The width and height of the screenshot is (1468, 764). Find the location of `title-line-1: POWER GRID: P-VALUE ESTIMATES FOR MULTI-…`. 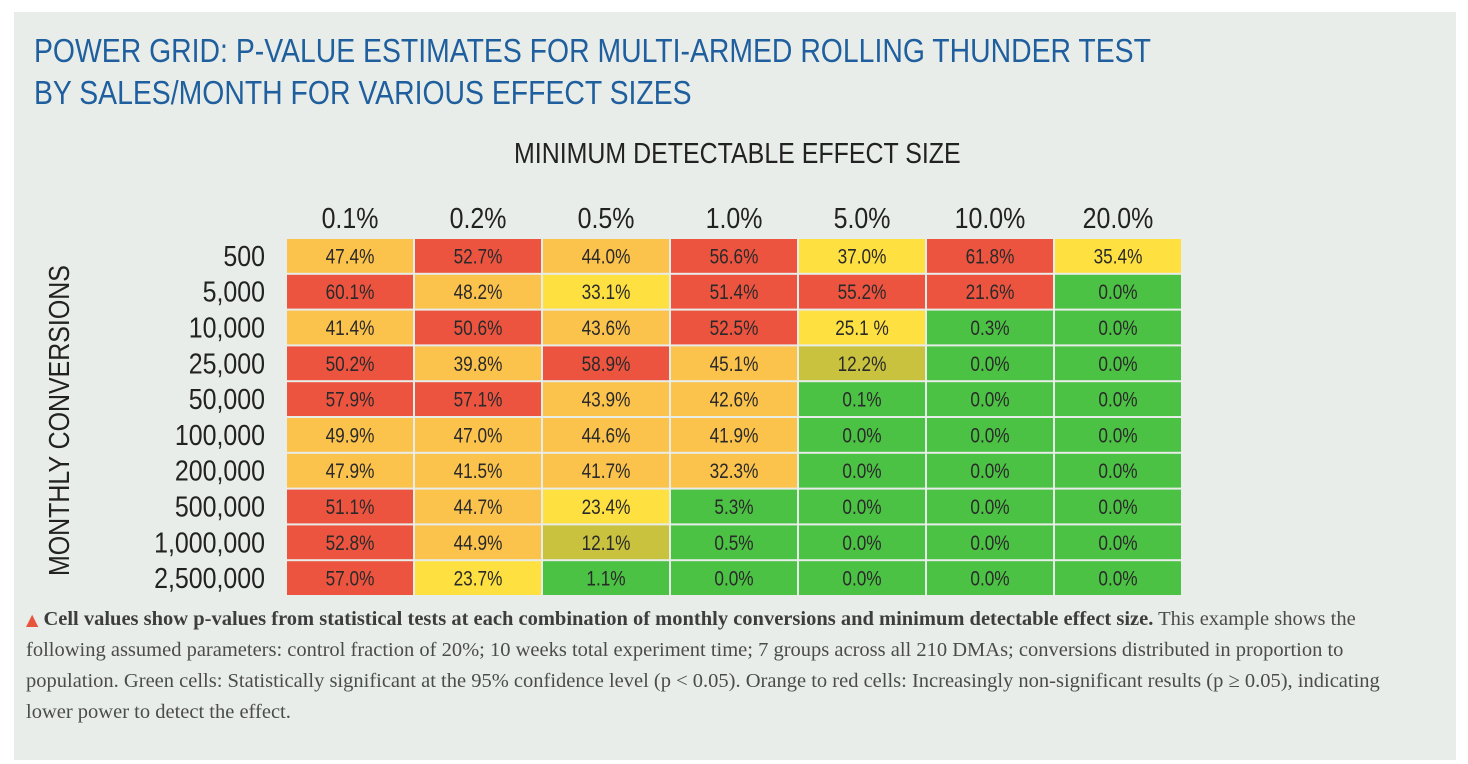

title-line-1: POWER GRID: P-VALUE ESTIMATES FOR MULTI-… is located at coordinates (592, 50).